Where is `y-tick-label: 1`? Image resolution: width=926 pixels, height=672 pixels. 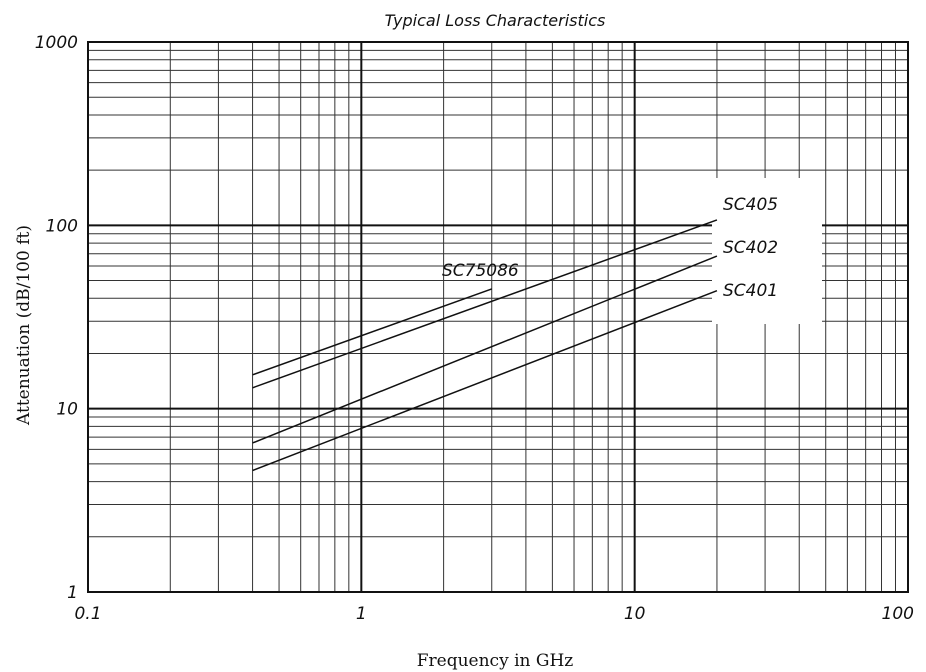 y-tick-label: 1 is located at coordinates (72, 593).